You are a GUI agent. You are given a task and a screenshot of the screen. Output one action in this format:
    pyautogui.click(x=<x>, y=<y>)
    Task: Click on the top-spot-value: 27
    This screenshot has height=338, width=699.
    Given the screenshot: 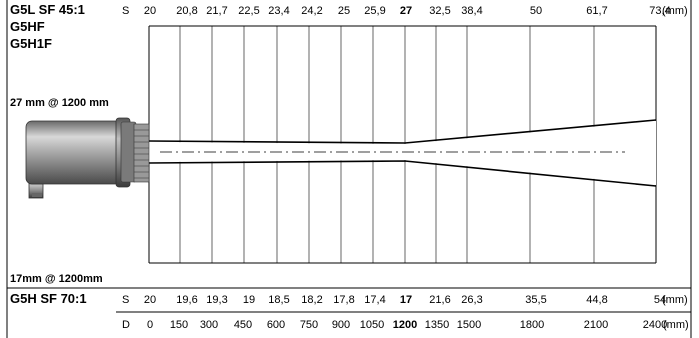 What is the action you would take?
    pyautogui.click(x=406, y=11)
    